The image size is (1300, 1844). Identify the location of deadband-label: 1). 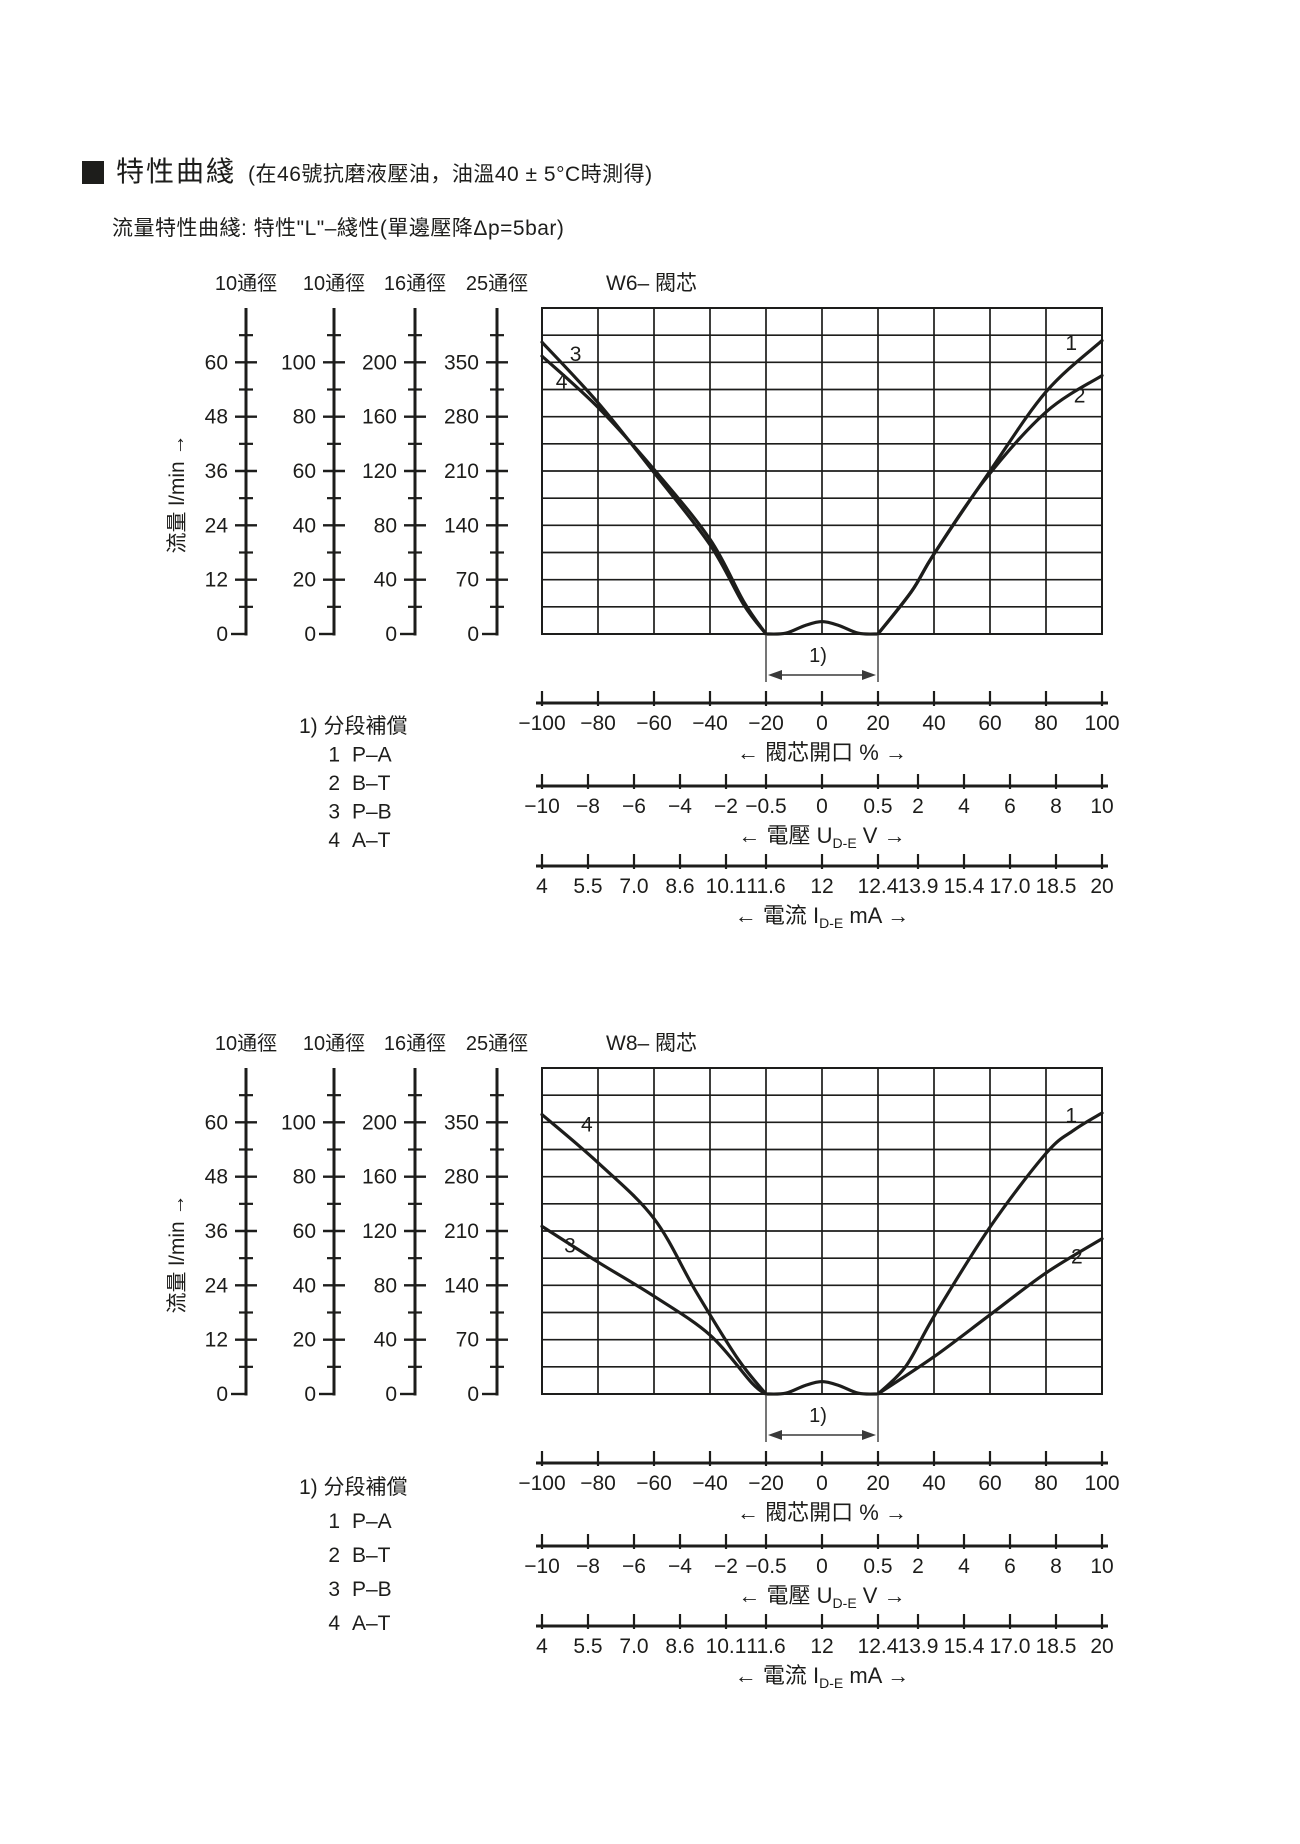
(818, 1416).